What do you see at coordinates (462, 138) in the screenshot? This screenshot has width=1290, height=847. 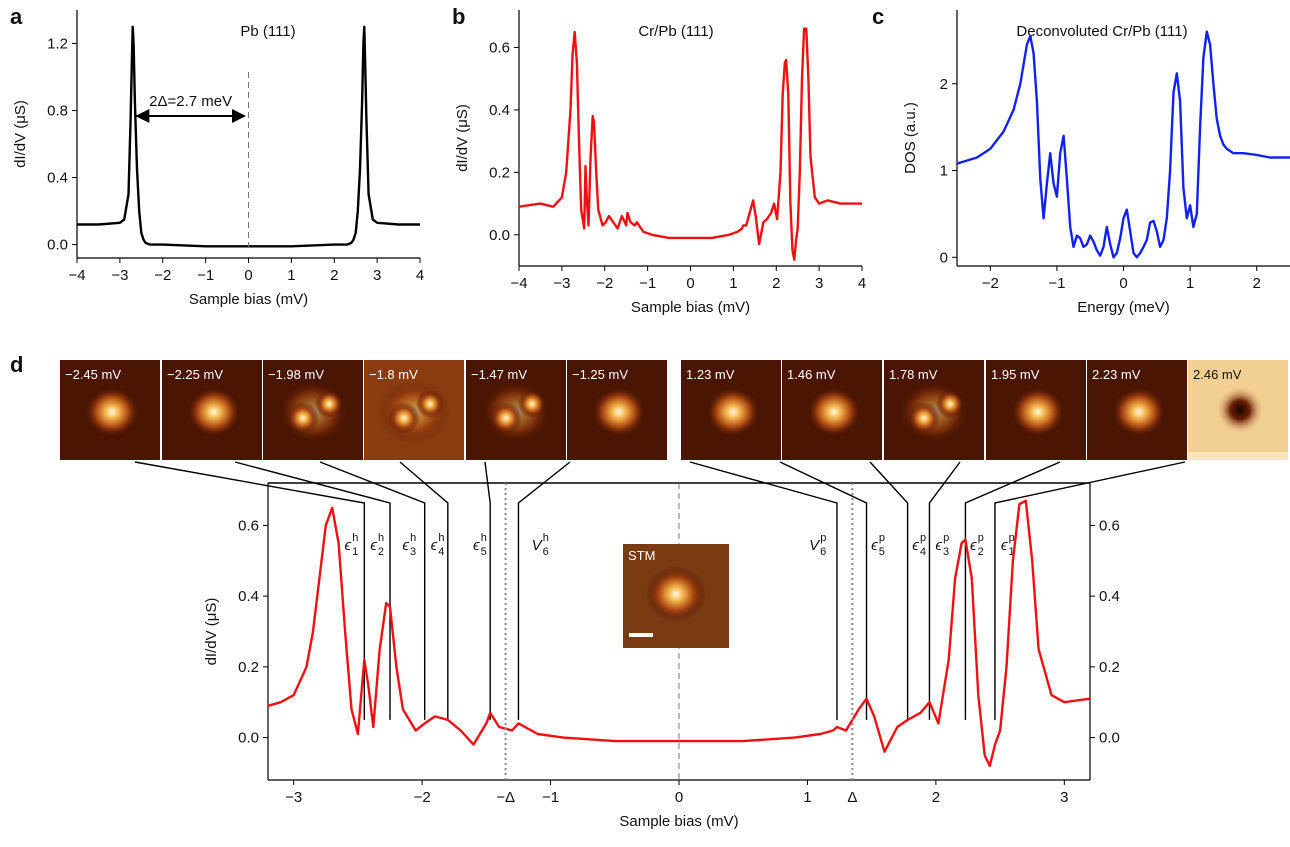 I see `y-axis-title-b: dI/dV (μS)` at bounding box center [462, 138].